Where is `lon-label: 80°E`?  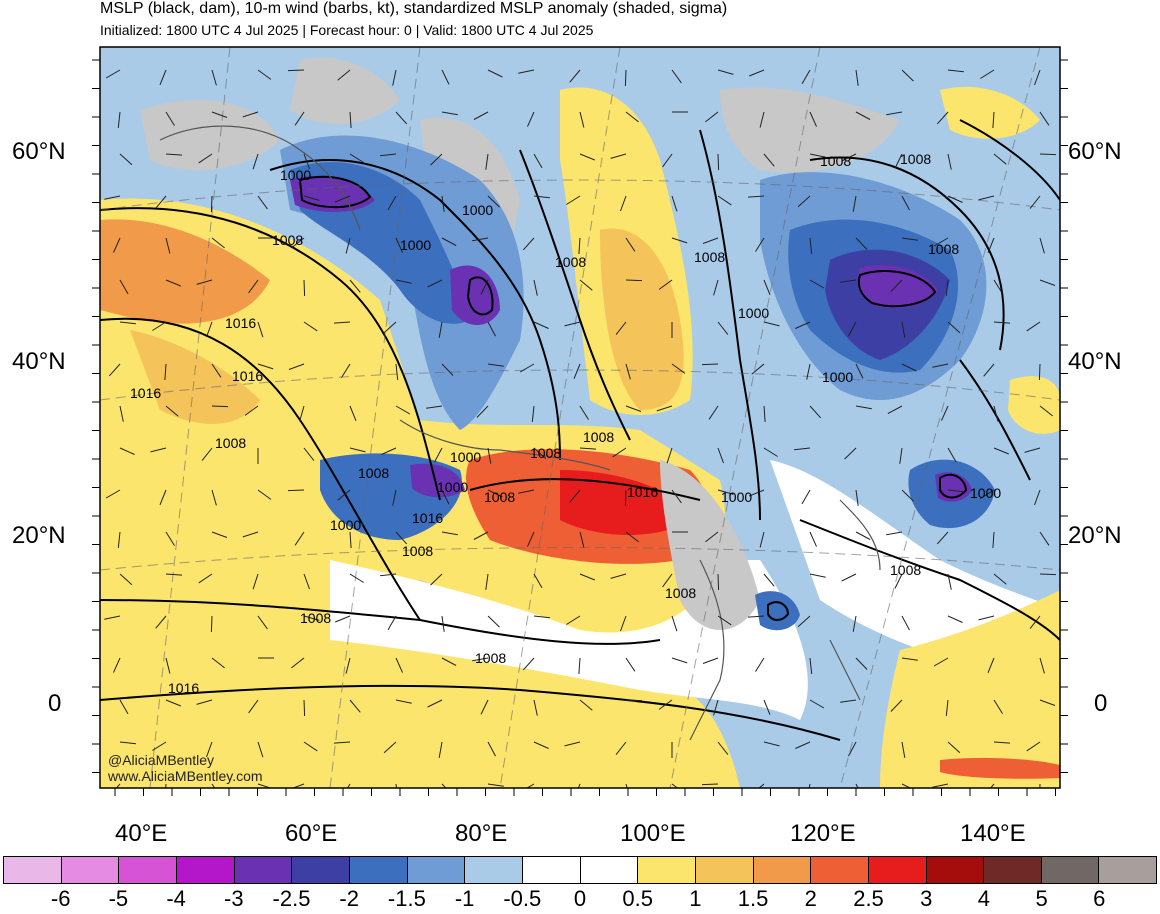
lon-label: 80°E is located at coordinates (481, 833).